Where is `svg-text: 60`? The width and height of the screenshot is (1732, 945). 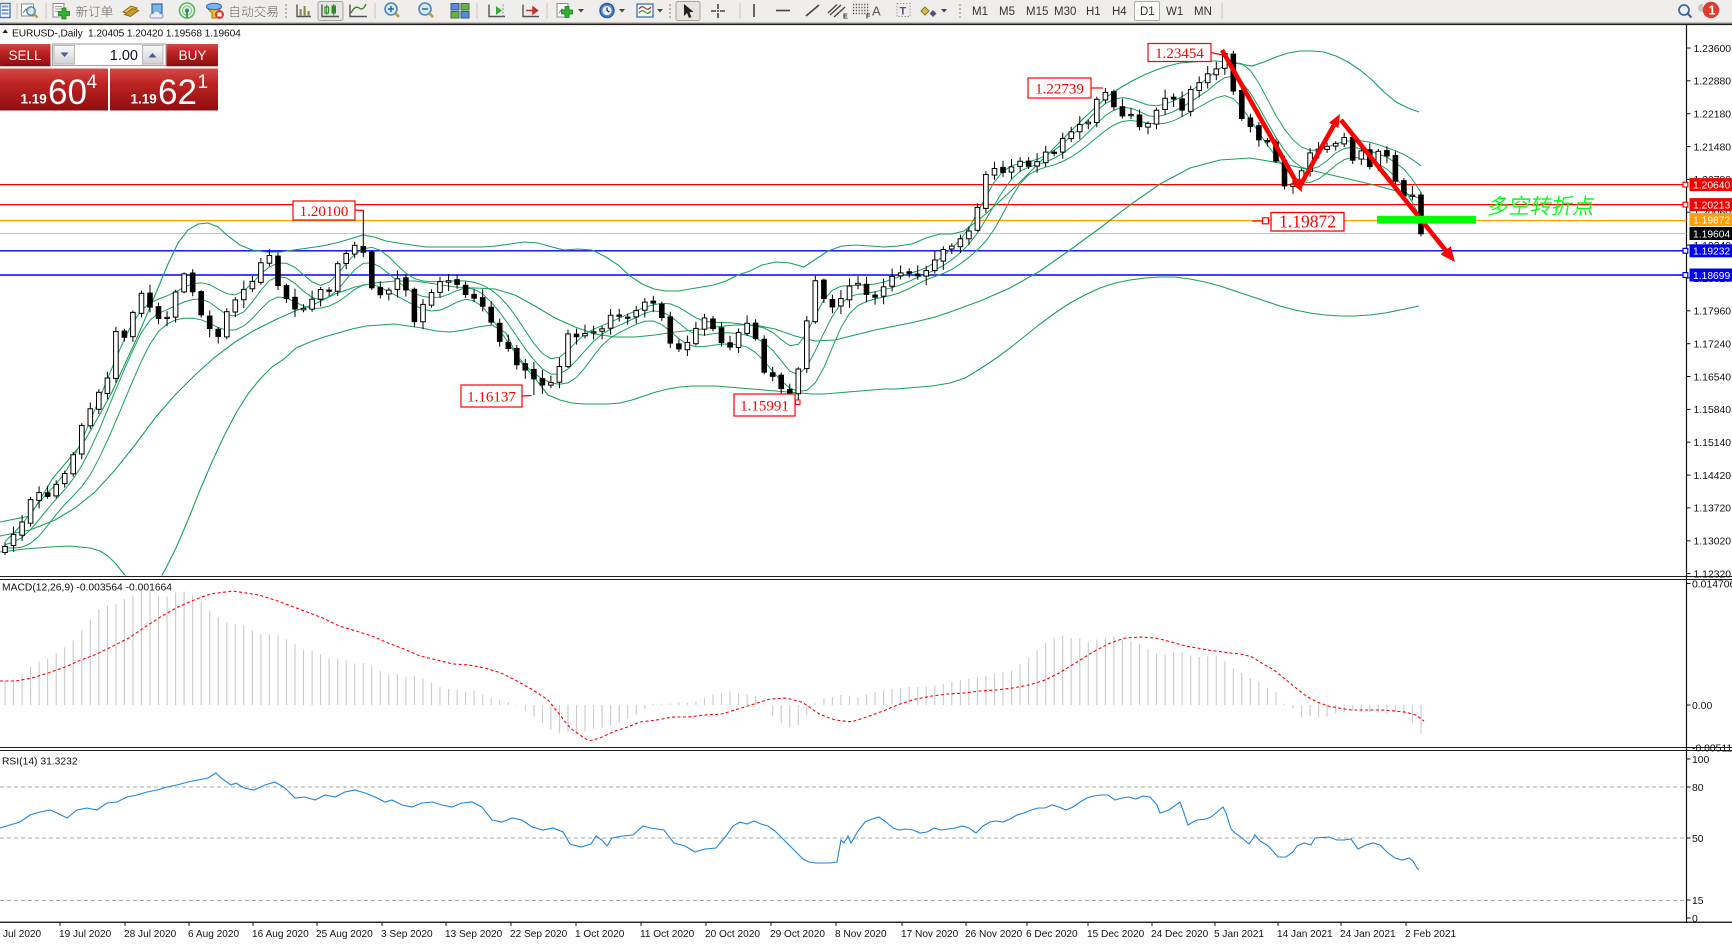 svg-text: 60 is located at coordinates (67, 92).